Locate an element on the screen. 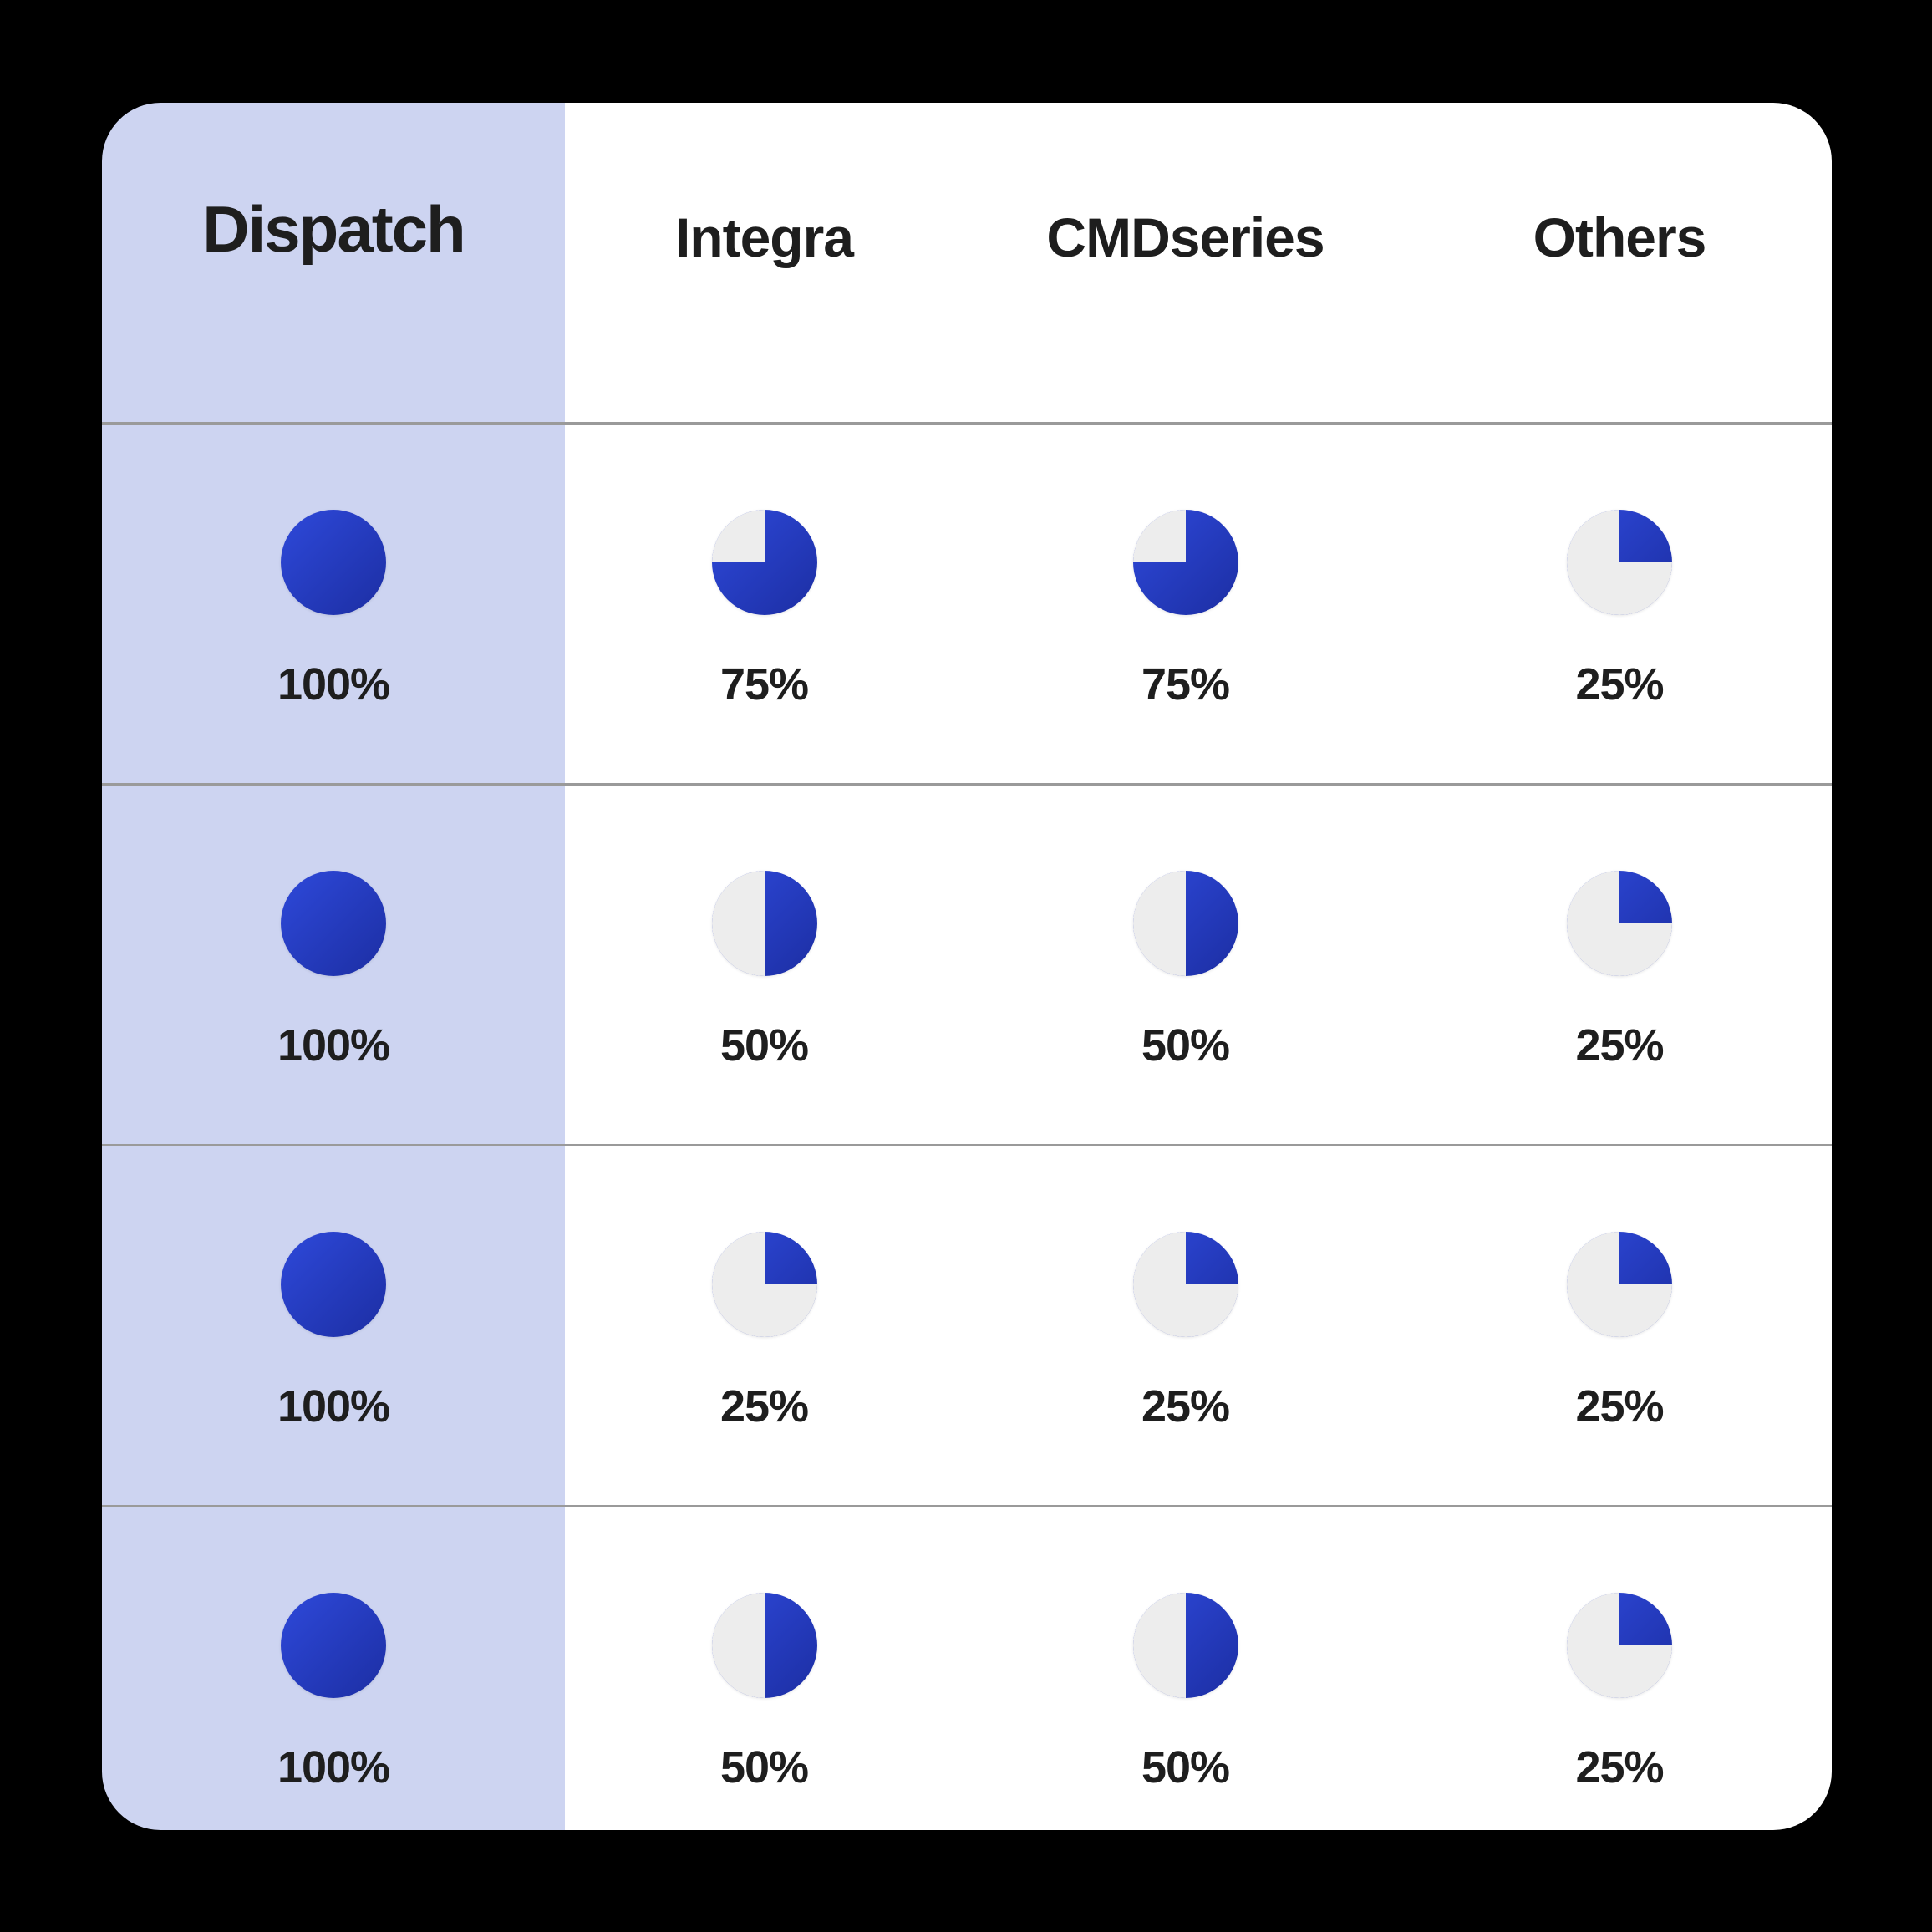 This screenshot has width=1932, height=1932. column-header-dispatch: Dispatch is located at coordinates (333, 262).